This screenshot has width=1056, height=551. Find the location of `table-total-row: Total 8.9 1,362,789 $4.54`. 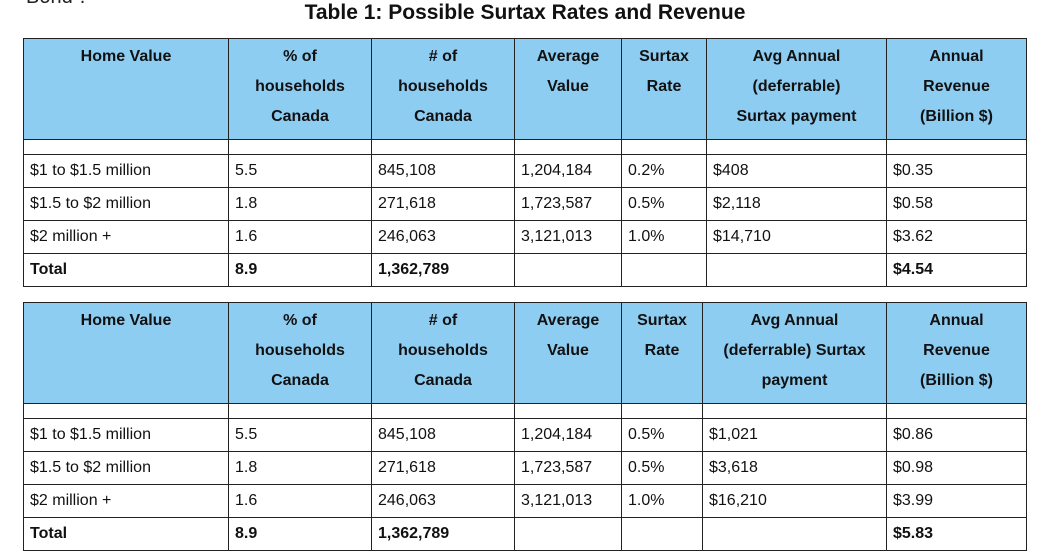

table-total-row: Total 8.9 1,362,789 $4.54 is located at coordinates (525, 270).